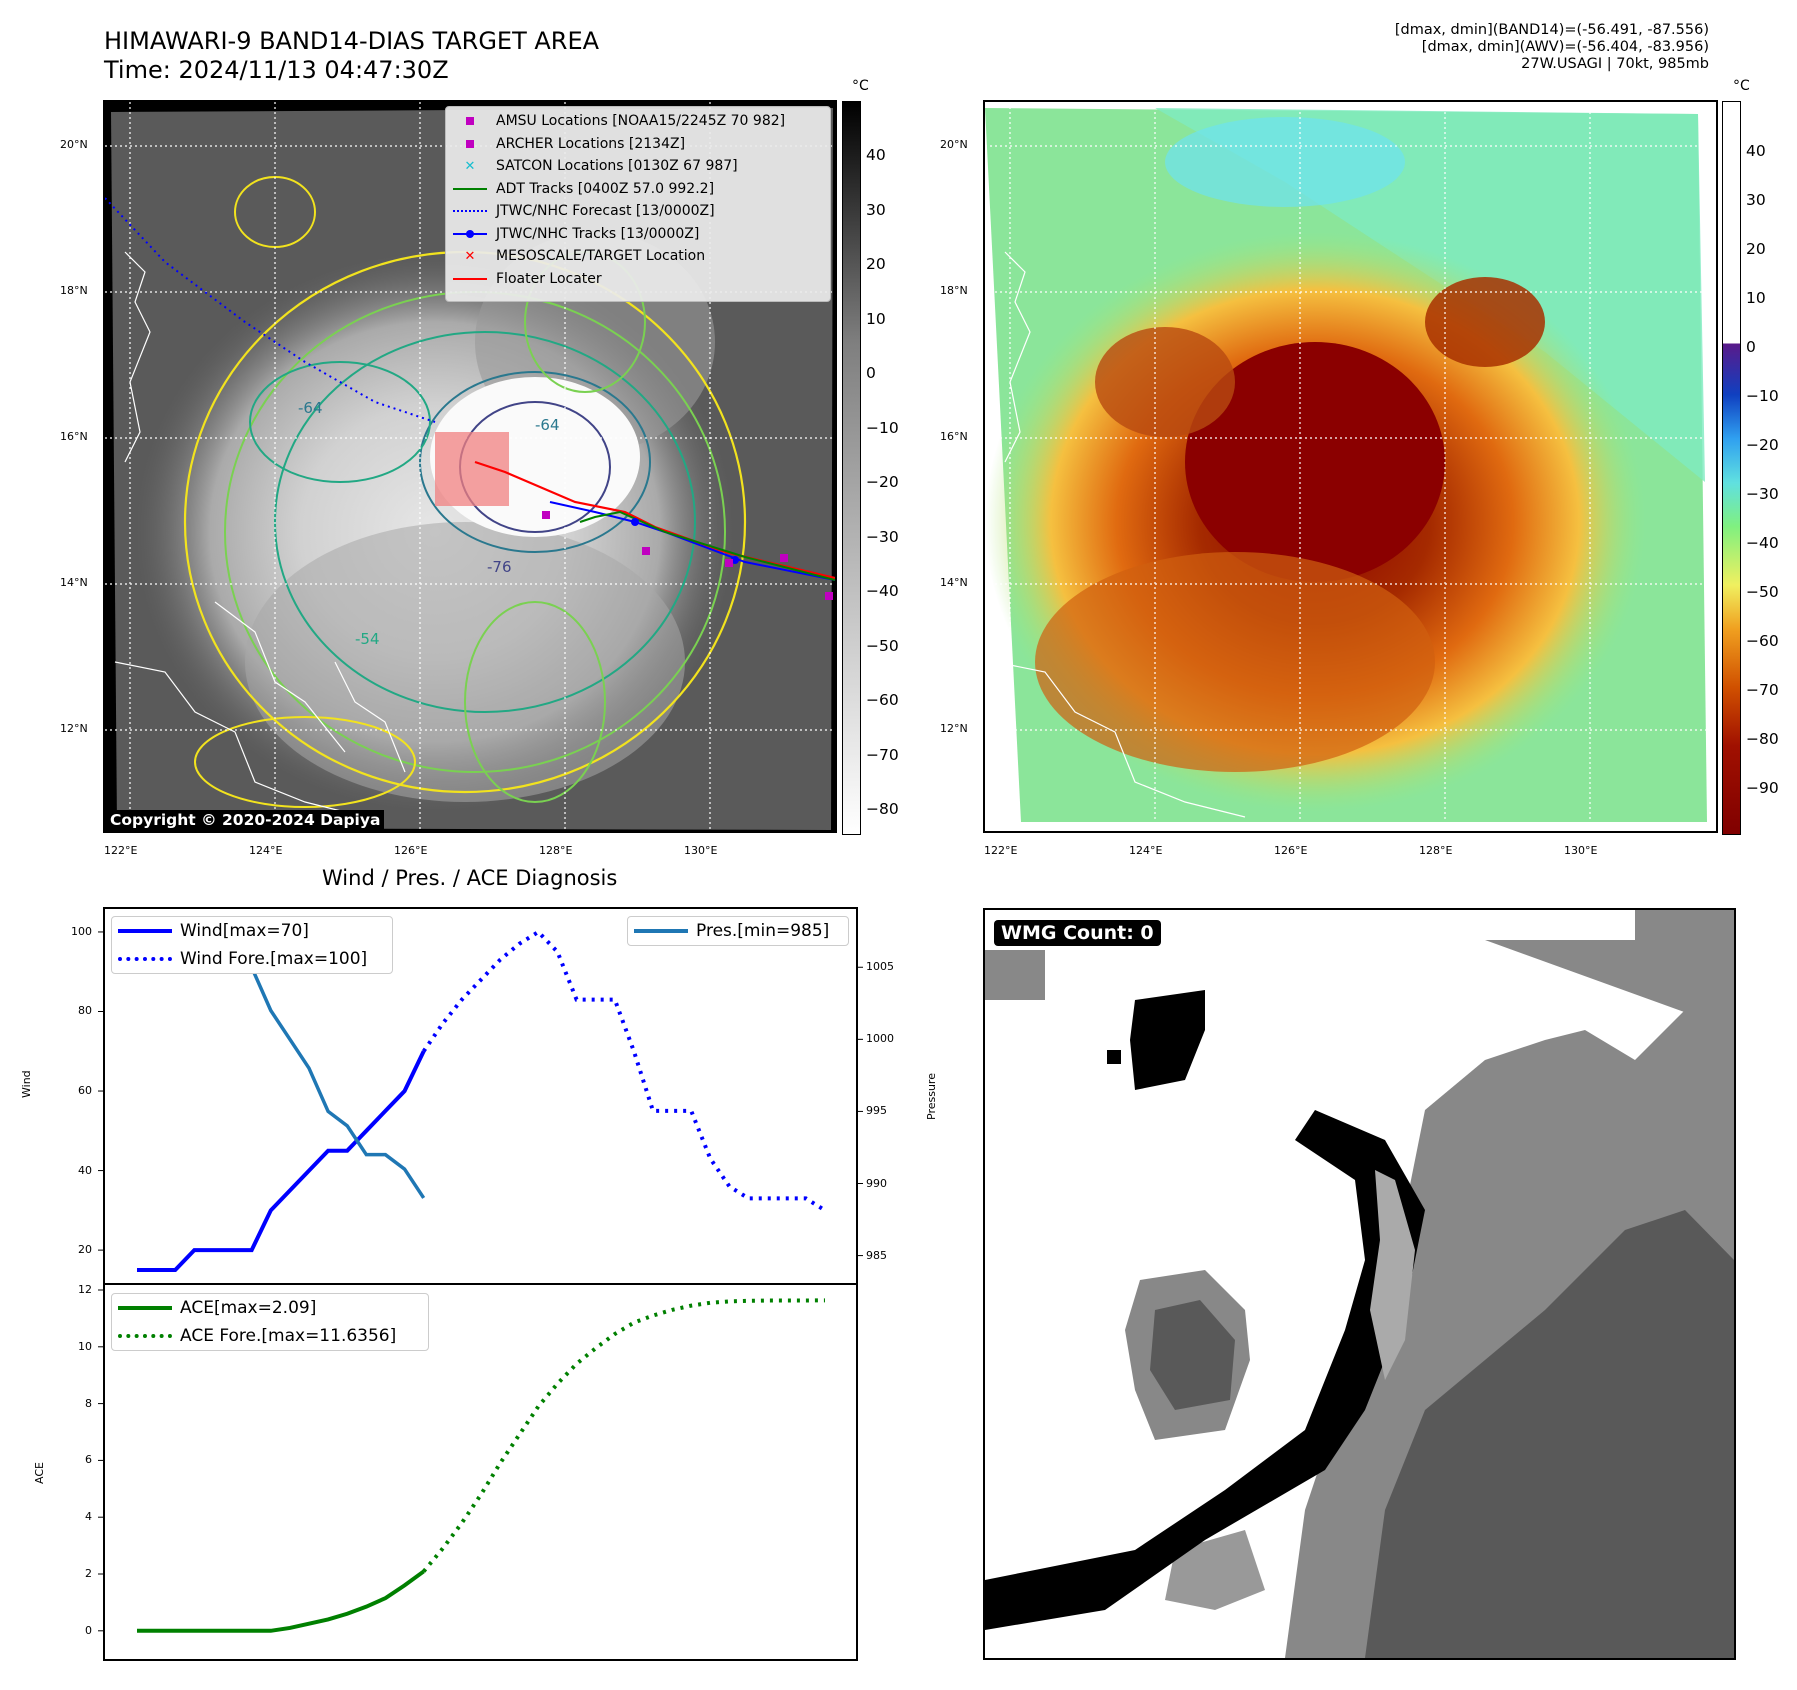 The width and height of the screenshot is (1797, 1690). Describe the element at coordinates (1551, 30) in the screenshot. I see `info-line-1: [dmax, dmin](BAND14)=(-56.491, -87.556)` at that location.